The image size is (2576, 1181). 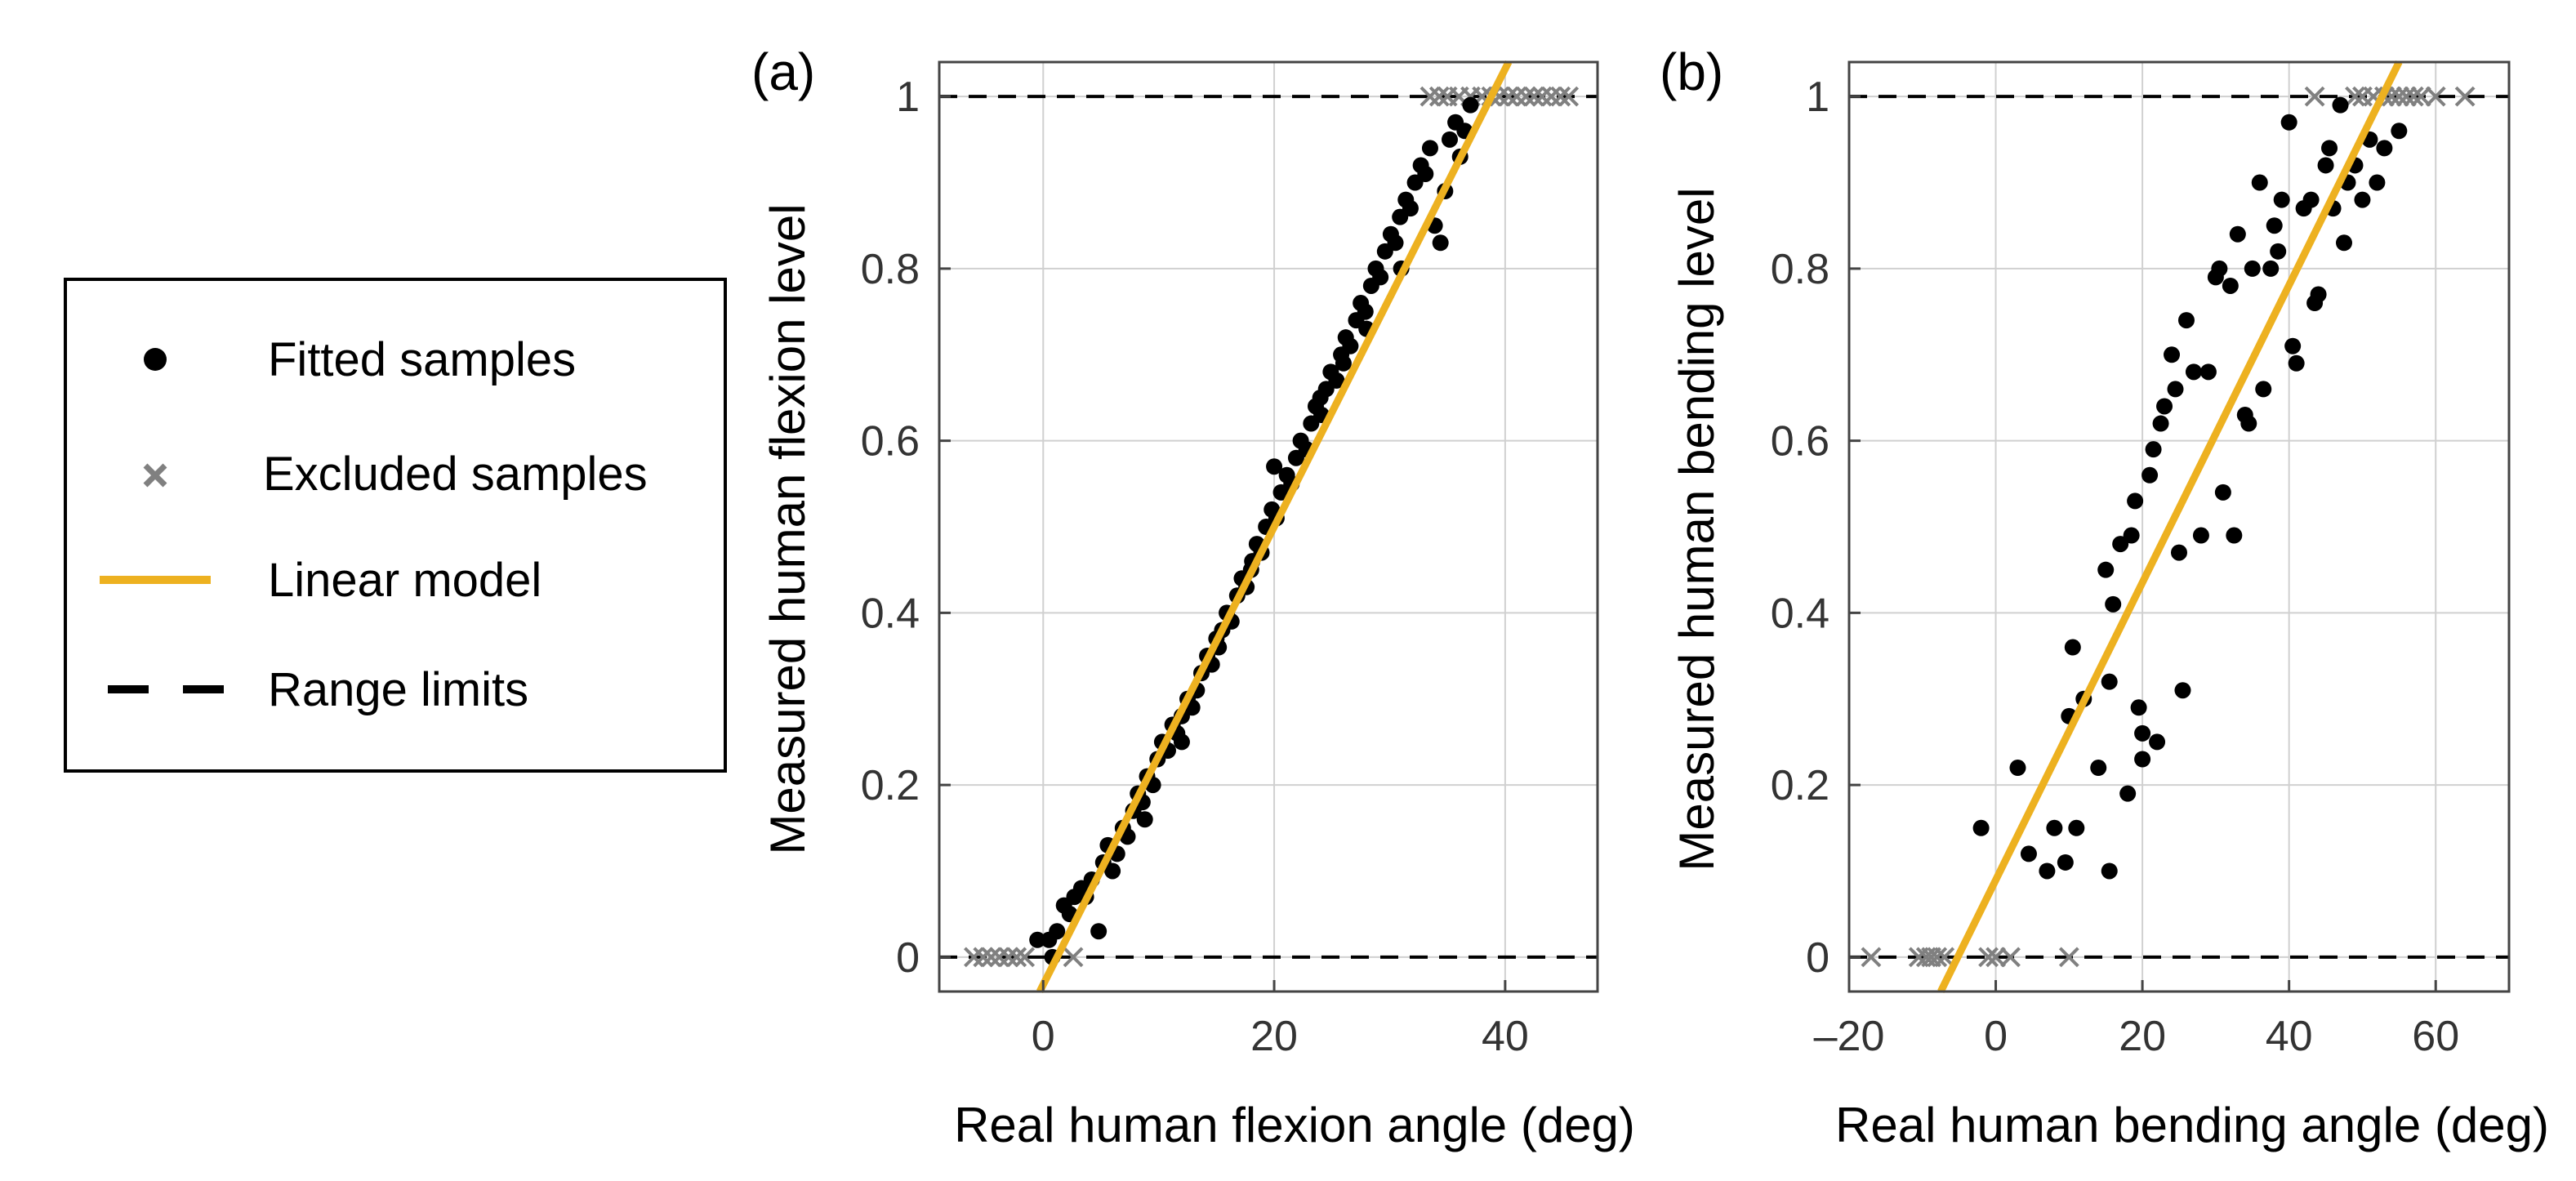 What do you see at coordinates (1254, 530) in the screenshot?
I see `panel-a-fitted-samples` at bounding box center [1254, 530].